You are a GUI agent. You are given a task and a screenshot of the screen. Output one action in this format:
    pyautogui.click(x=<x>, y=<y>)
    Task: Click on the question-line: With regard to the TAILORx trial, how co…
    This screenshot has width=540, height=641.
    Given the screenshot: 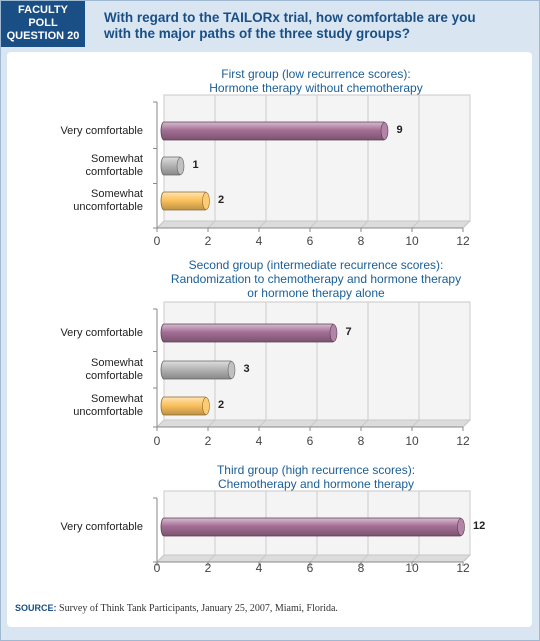 What is the action you would take?
    pyautogui.click(x=290, y=17)
    